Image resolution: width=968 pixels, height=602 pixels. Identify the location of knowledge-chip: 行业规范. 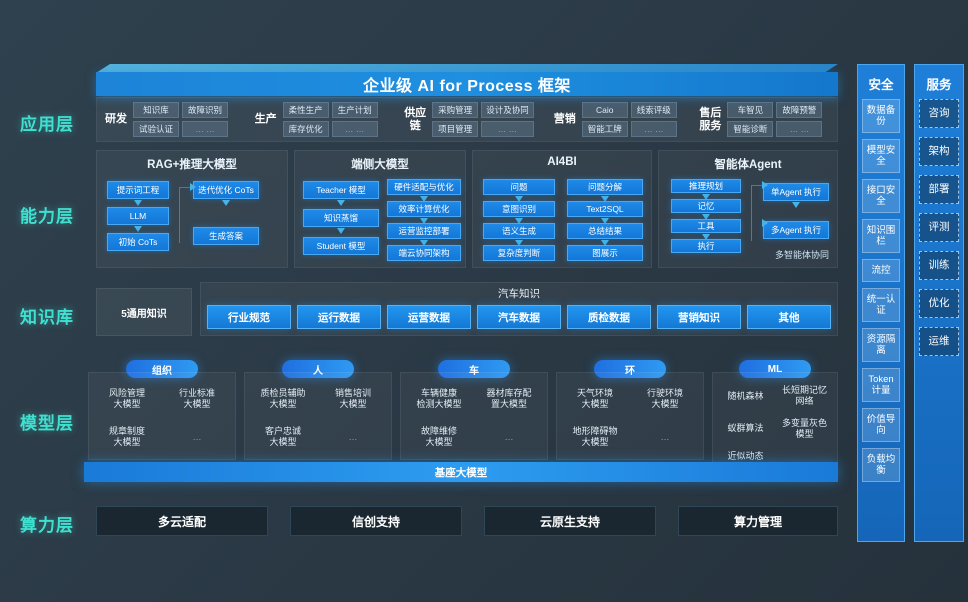
(249, 317).